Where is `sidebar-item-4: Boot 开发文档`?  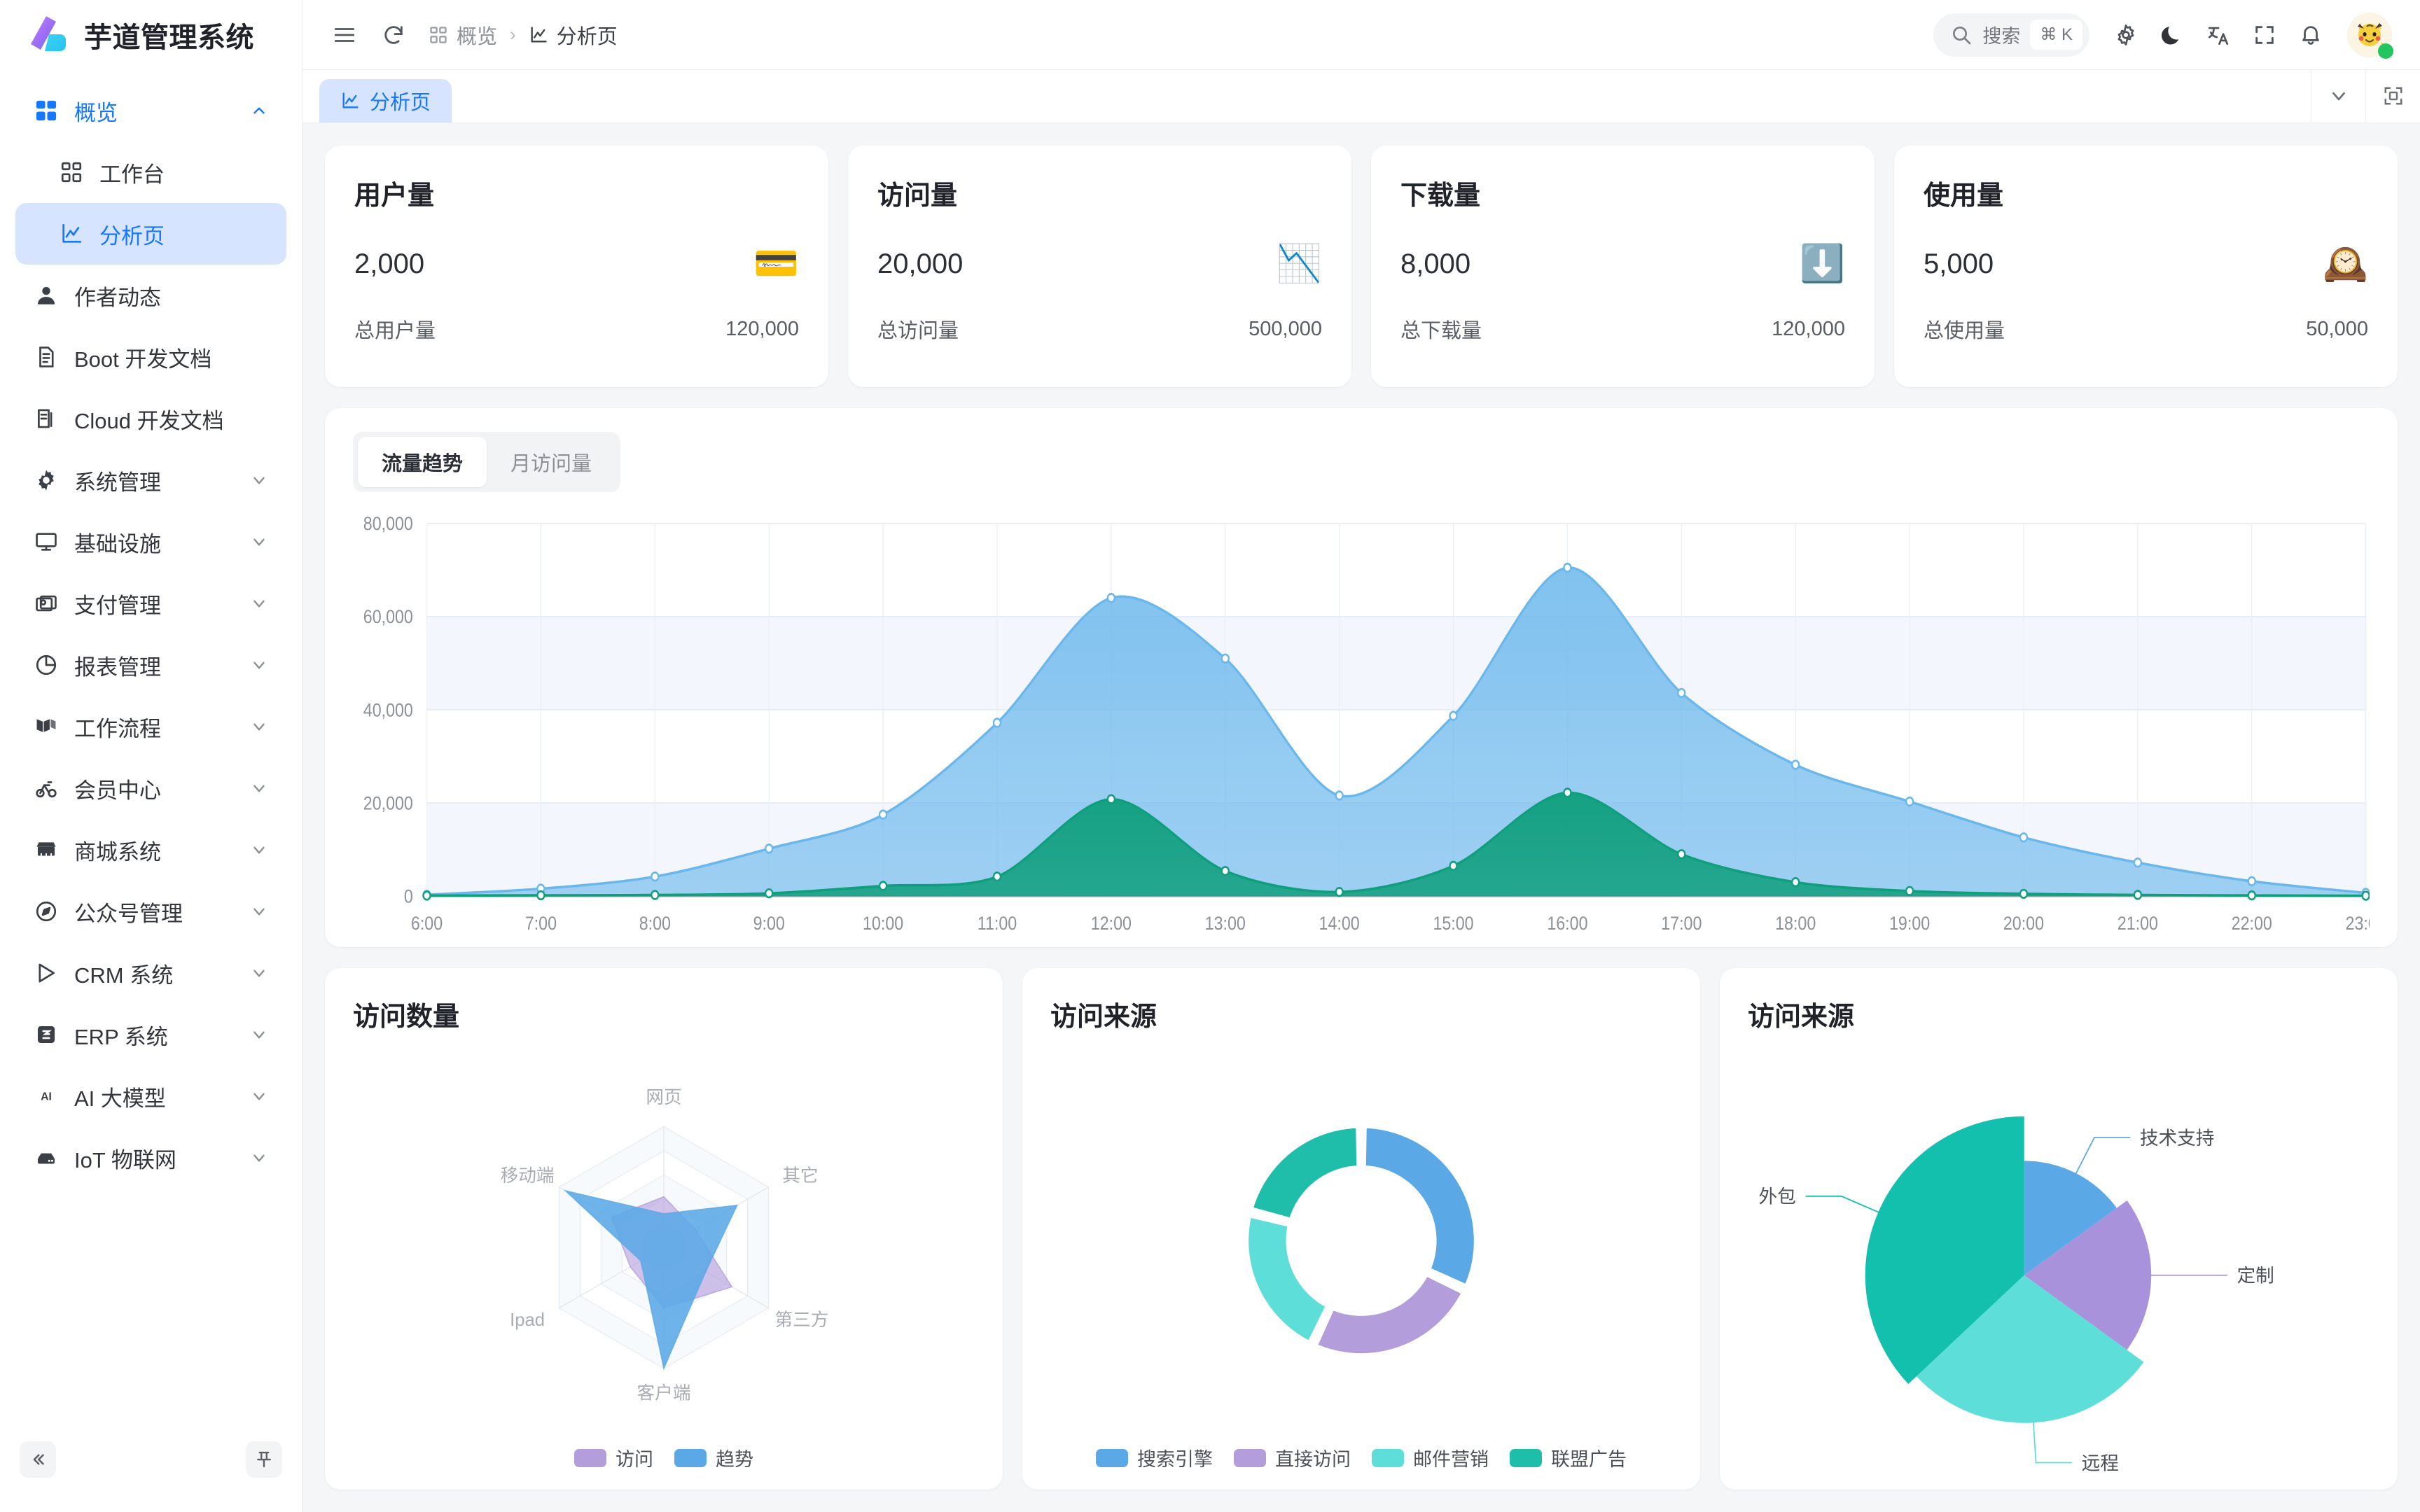
sidebar-item-4: Boot 开发文档 is located at coordinates (150, 357).